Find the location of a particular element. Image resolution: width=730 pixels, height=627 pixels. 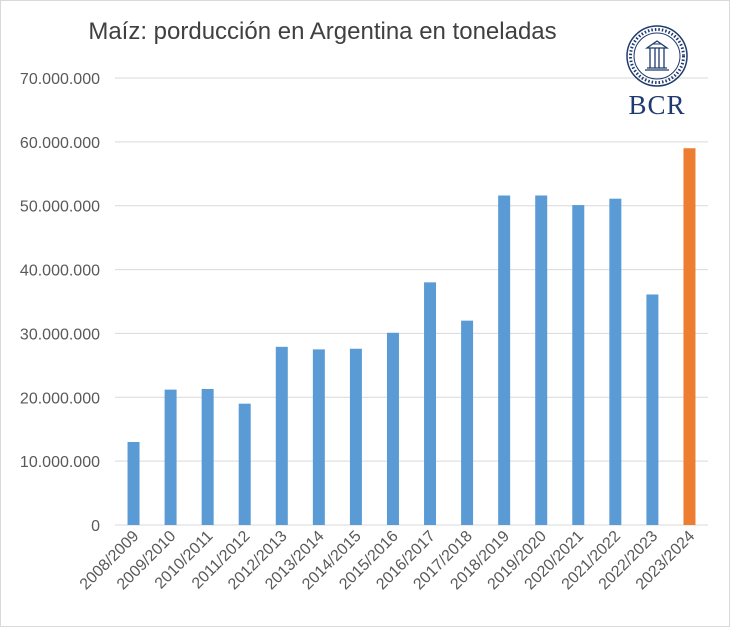

y-tick-label: 0 is located at coordinates (95, 526).